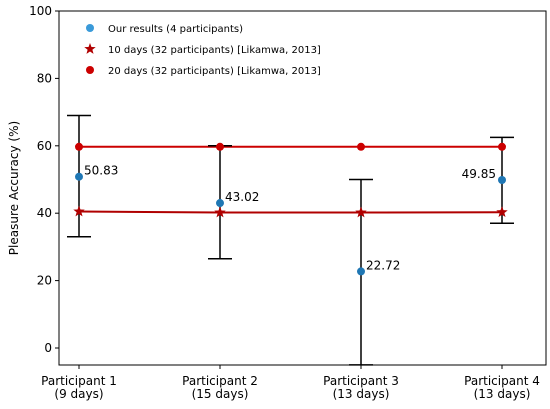  I want to click on x-tick-label: Participant 2 (15 days), so click(220, 387).